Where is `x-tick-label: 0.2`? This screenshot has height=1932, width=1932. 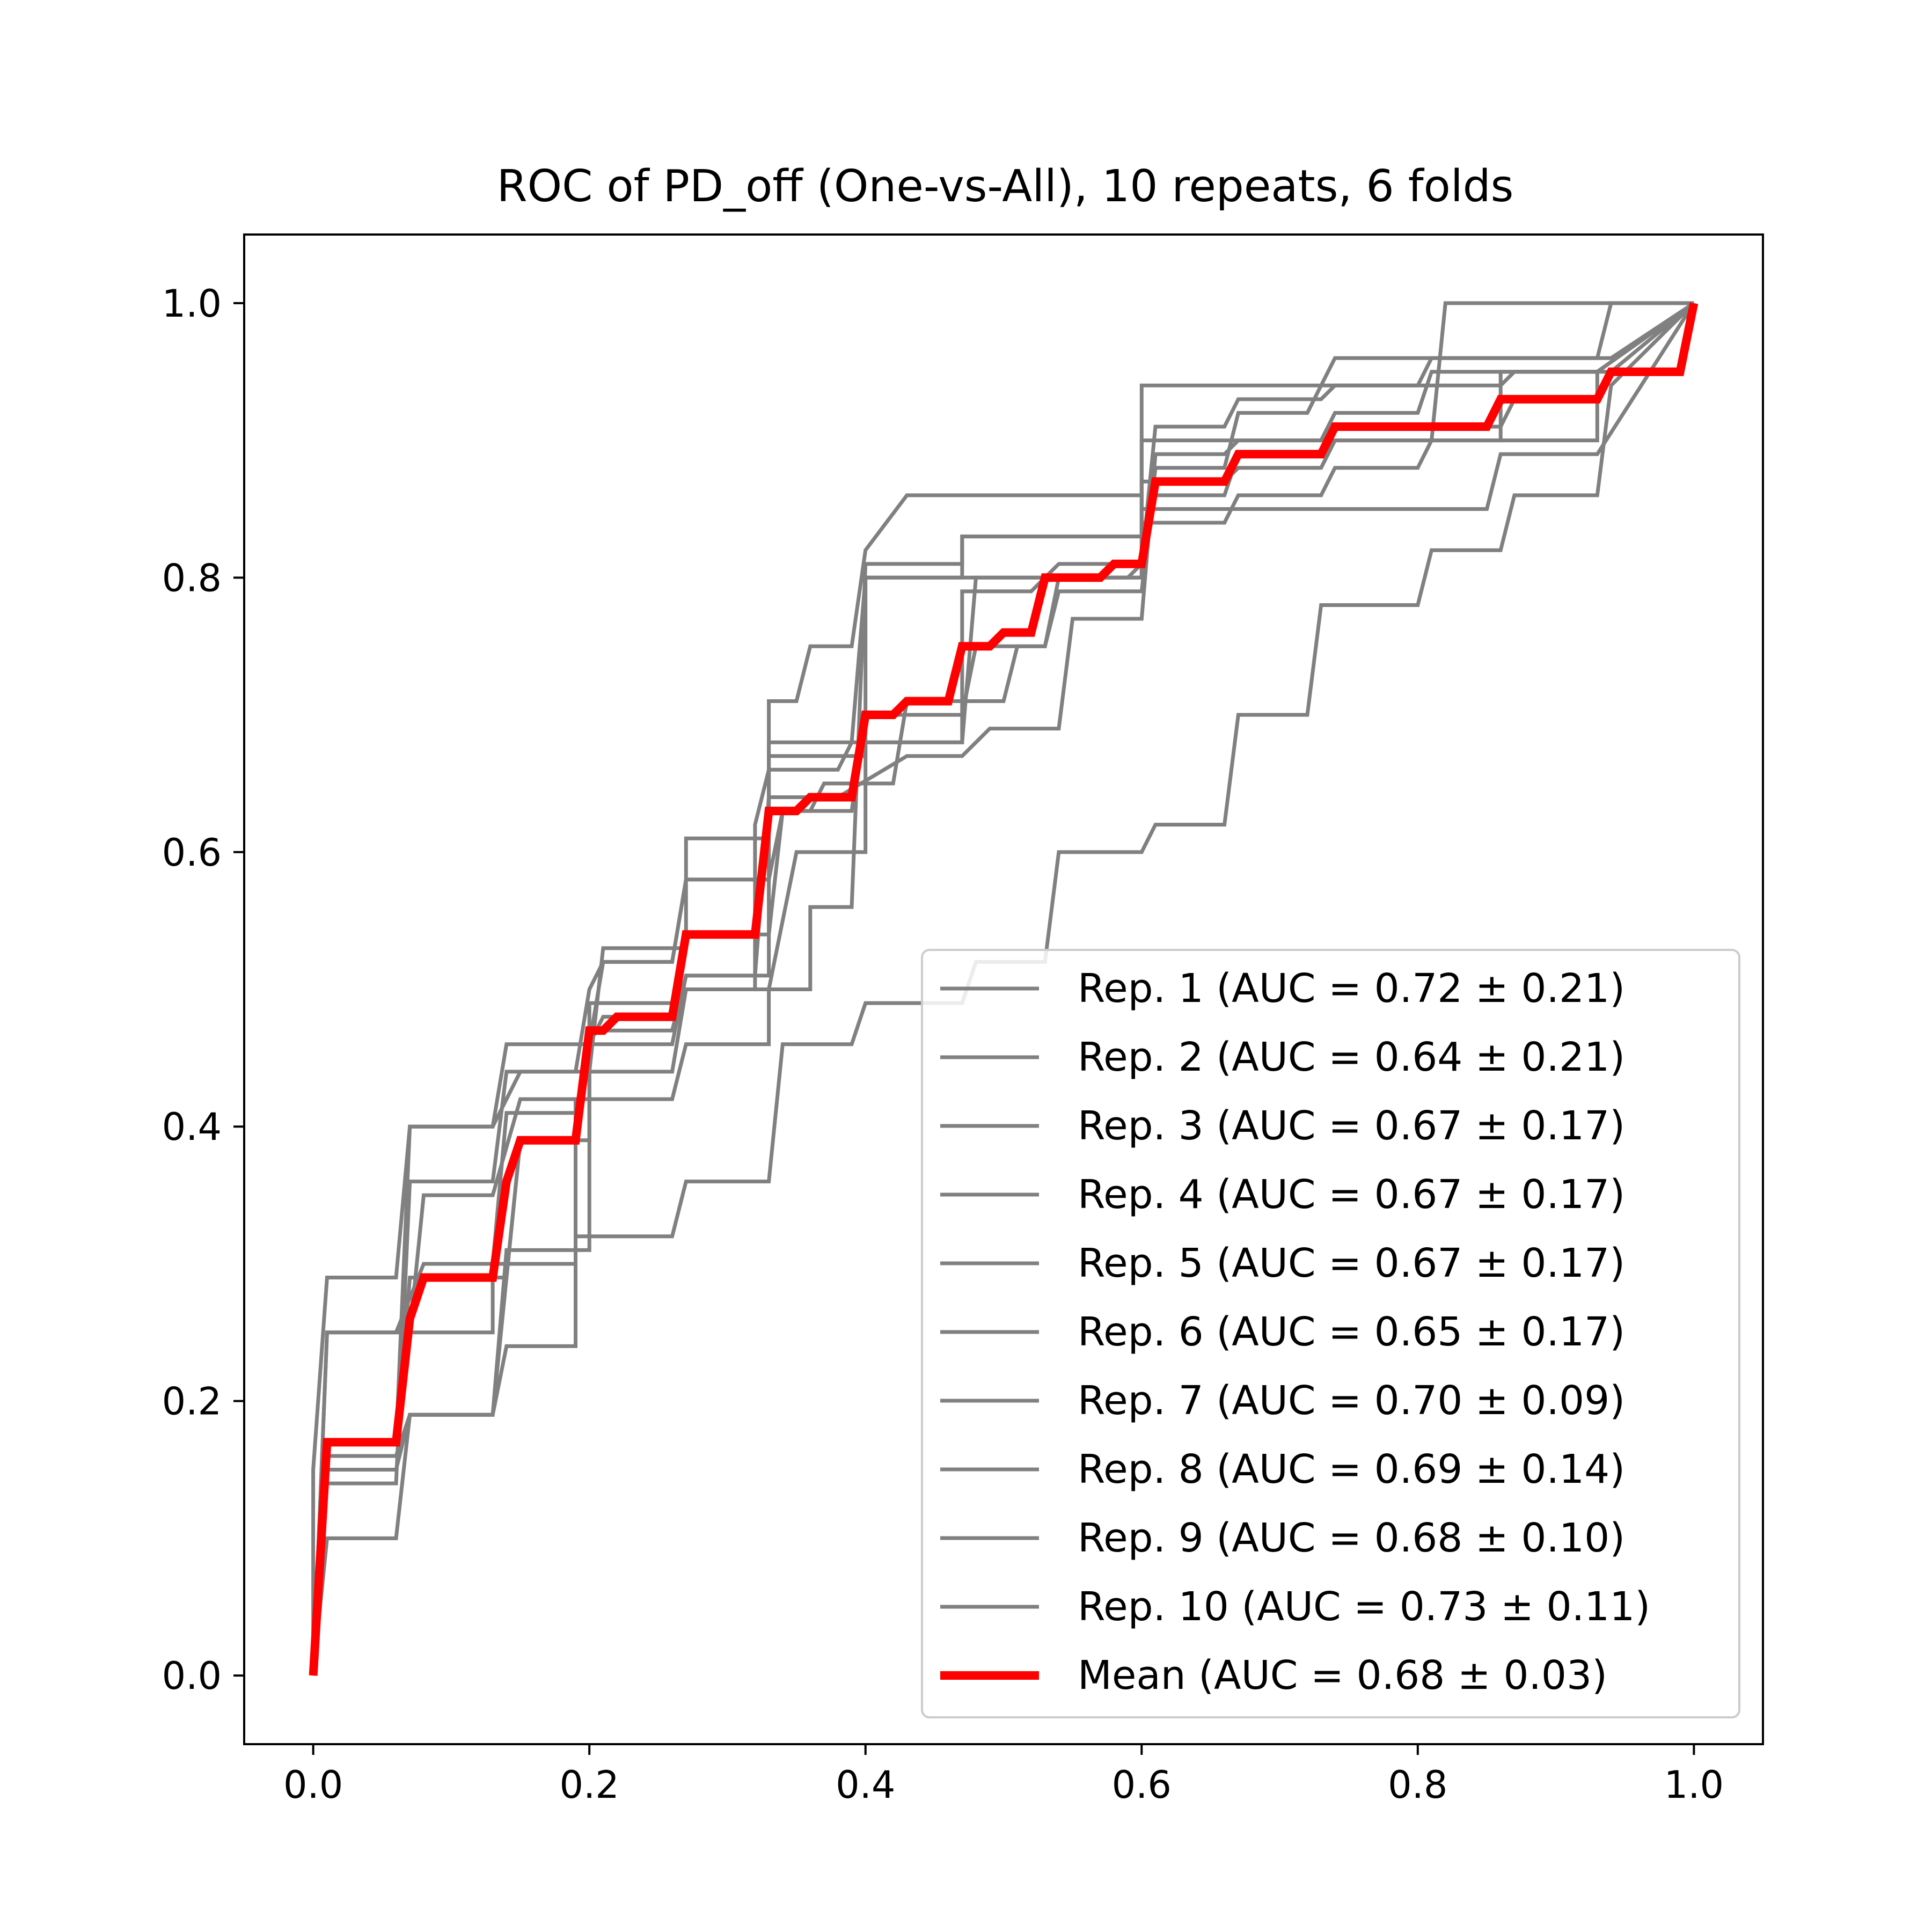
x-tick-label: 0.2 is located at coordinates (589, 1785).